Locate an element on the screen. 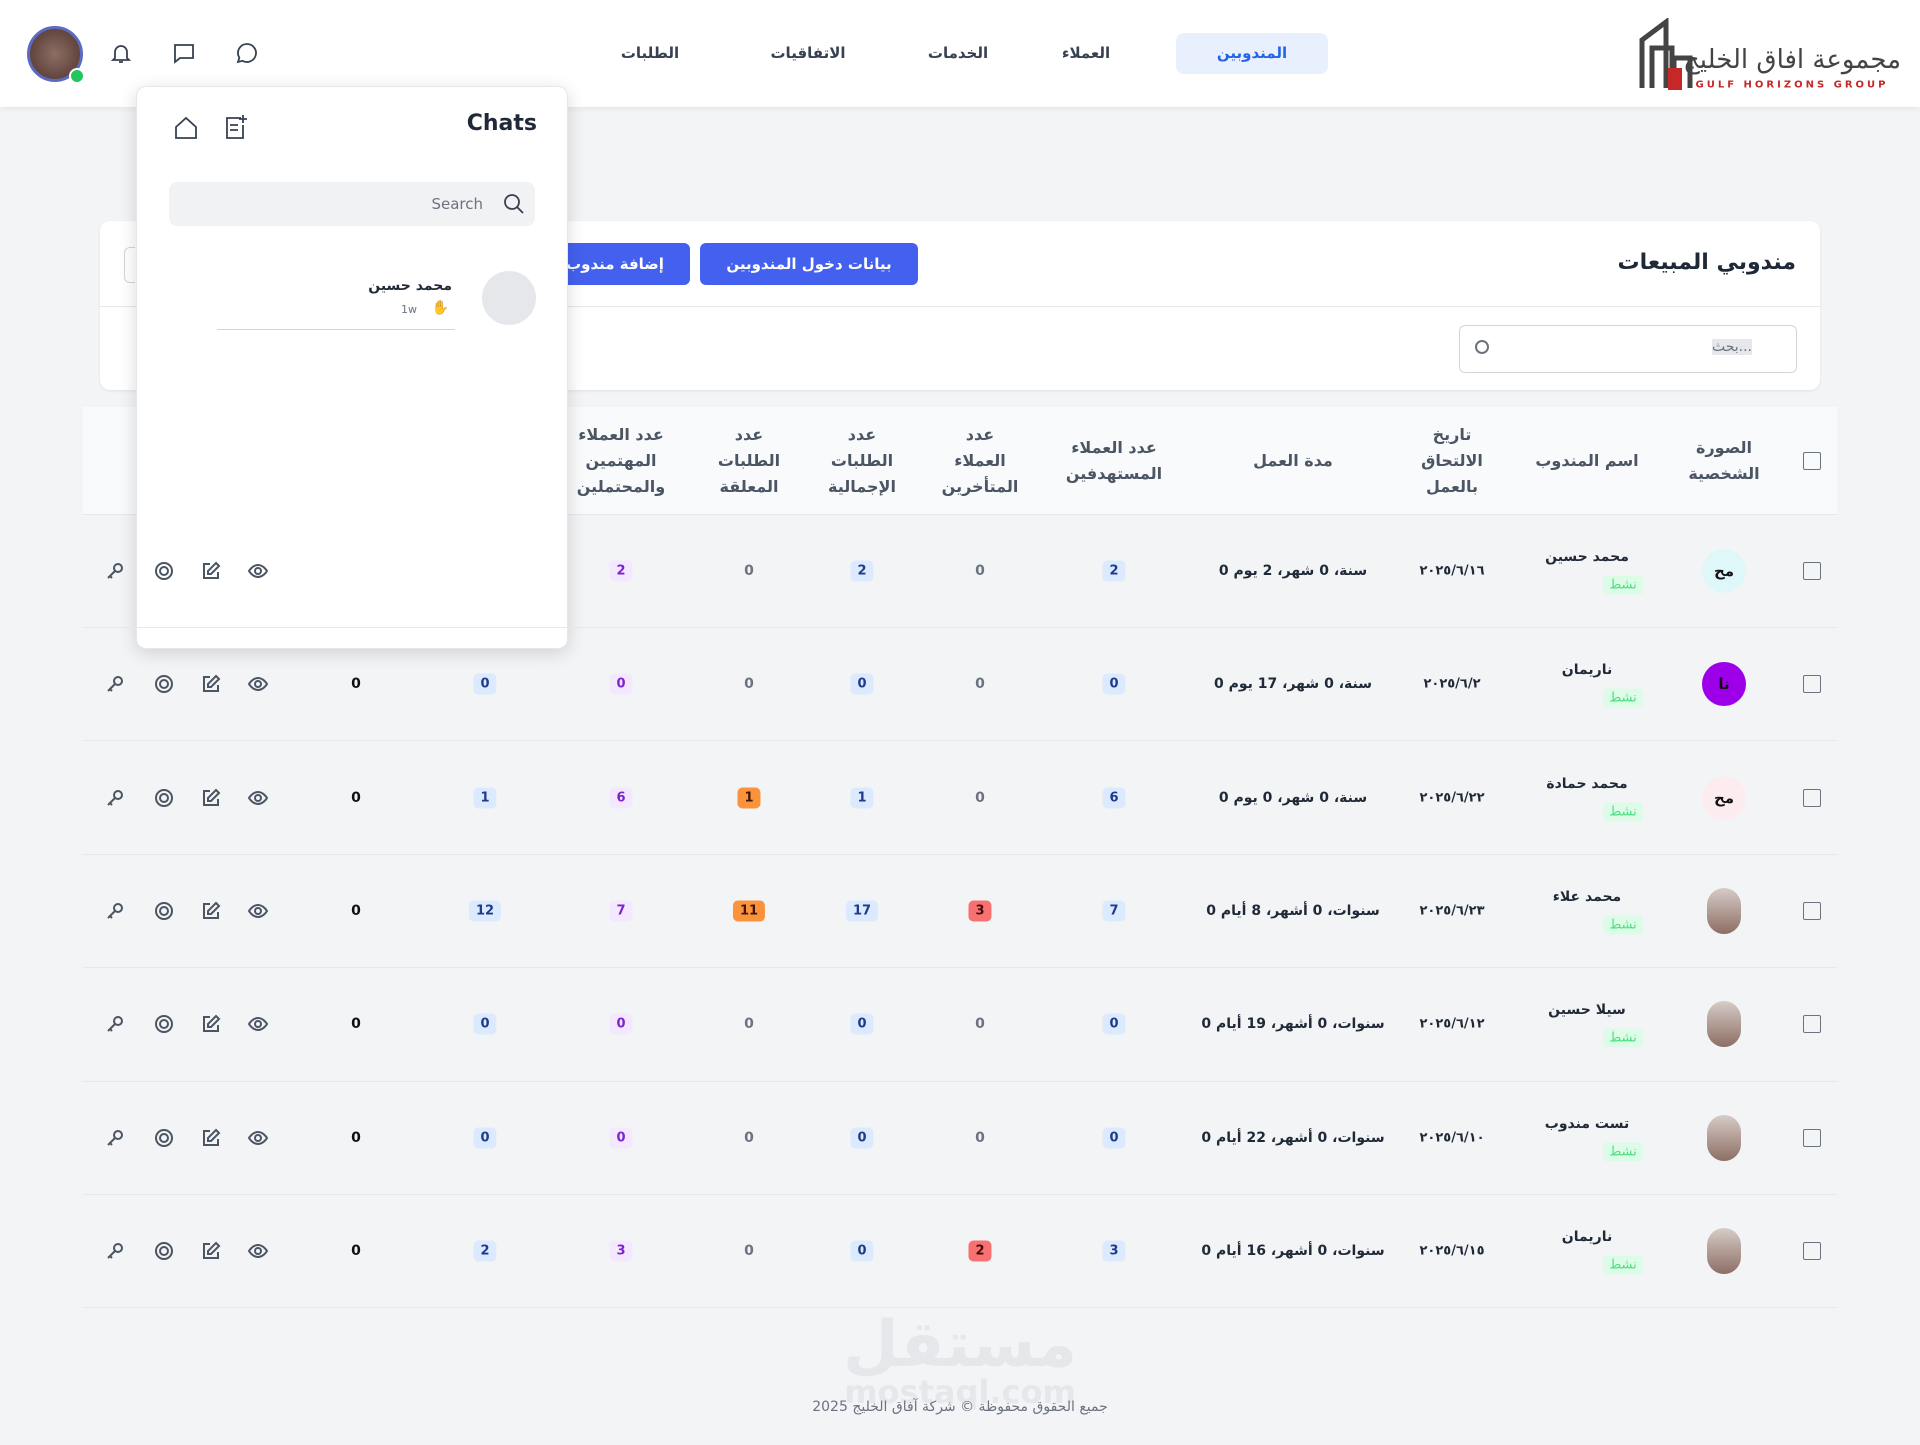 This screenshot has height=1445, width=1920. avatar-photo is located at coordinates (1724, 1024).